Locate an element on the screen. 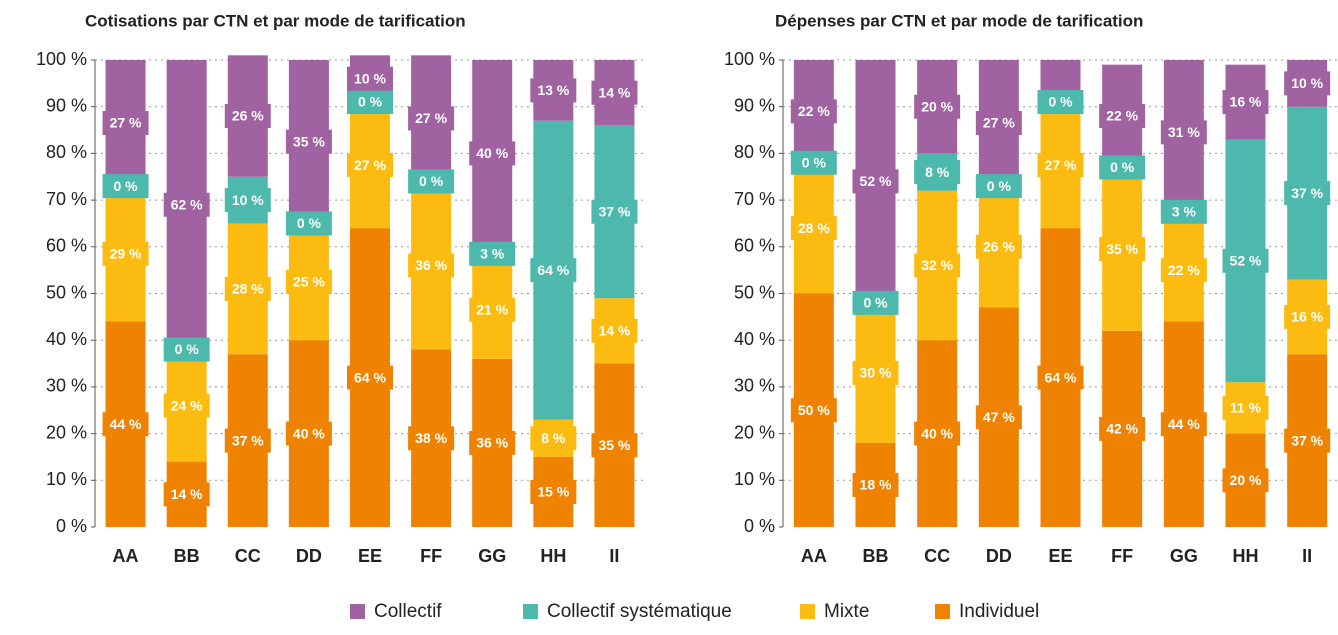  data-label: 62 % is located at coordinates (187, 204).